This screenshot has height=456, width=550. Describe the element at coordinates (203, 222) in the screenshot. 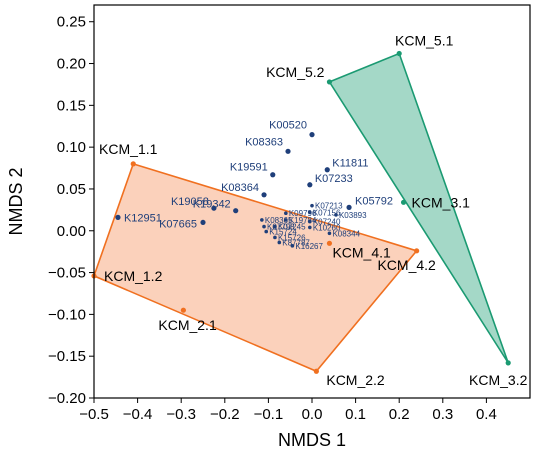

I see `ko-point-k07665` at that location.